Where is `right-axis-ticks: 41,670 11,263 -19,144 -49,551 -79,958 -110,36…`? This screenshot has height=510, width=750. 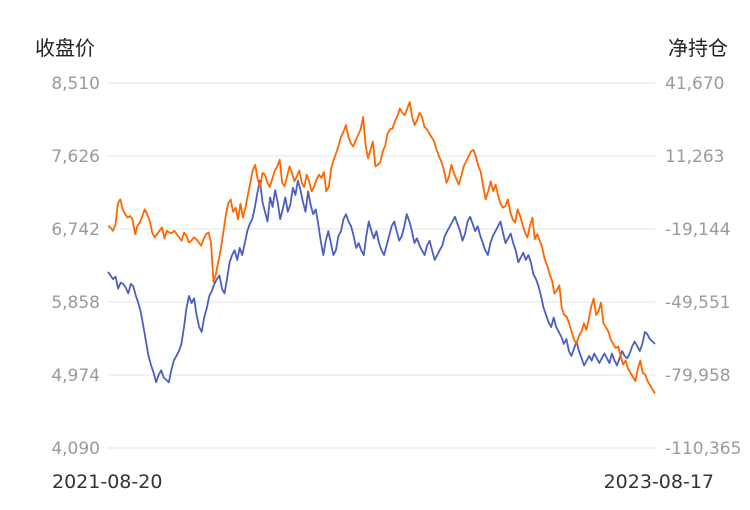 right-axis-ticks: 41,670 11,263 -19,144 -49,551 -79,958 -110,36… is located at coordinates (703, 266).